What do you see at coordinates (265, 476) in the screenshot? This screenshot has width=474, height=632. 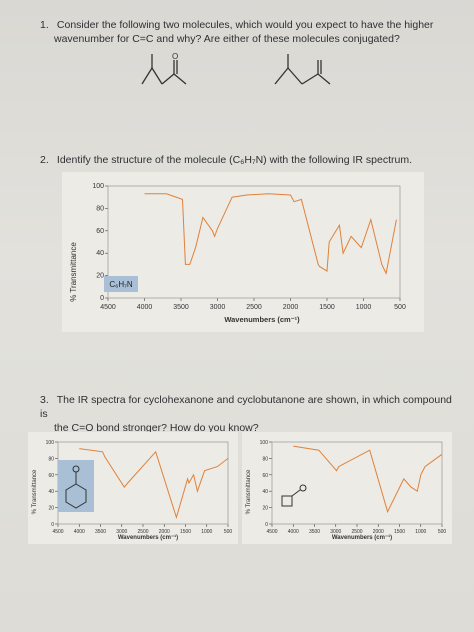 I see `q3-right-ytick-label: 60` at bounding box center [265, 476].